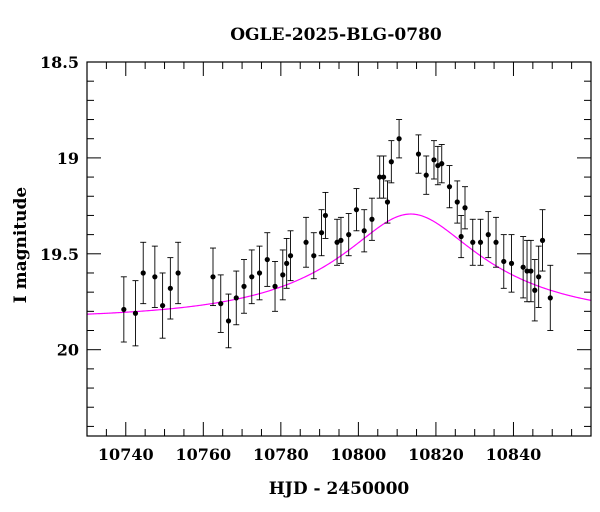 This screenshot has height=512, width=600. What do you see at coordinates (319, 454) in the screenshot?
I see `x-tick-labels: 10740 10760 10780 10800 10820 10840` at bounding box center [319, 454].